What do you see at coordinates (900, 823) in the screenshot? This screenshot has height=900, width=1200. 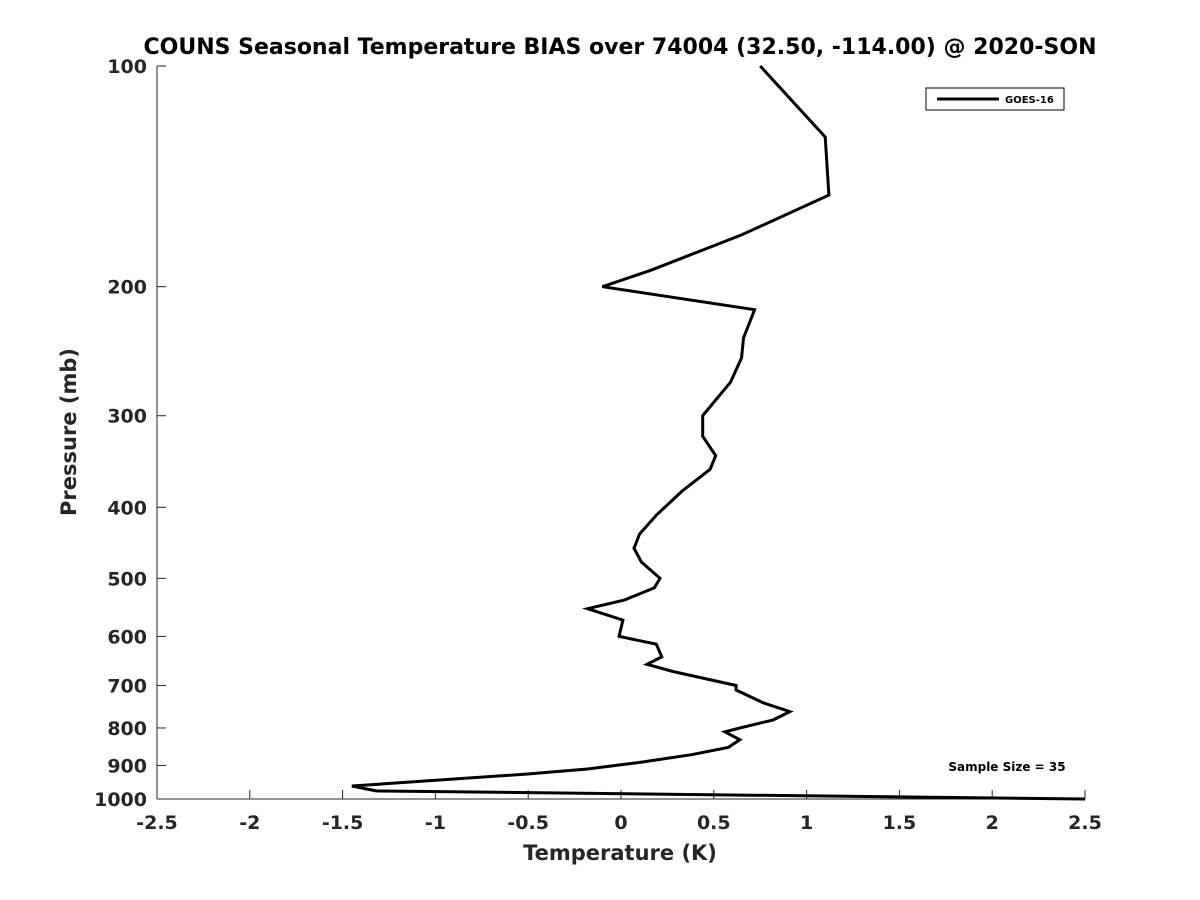 I see `x-tick-label: 1.5` at bounding box center [900, 823].